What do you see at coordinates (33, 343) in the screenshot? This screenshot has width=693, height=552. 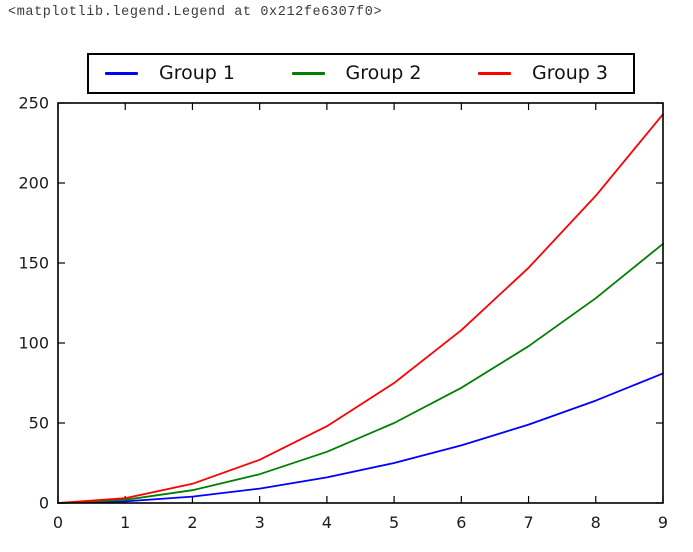 I see `y-tick-label: 100` at bounding box center [33, 343].